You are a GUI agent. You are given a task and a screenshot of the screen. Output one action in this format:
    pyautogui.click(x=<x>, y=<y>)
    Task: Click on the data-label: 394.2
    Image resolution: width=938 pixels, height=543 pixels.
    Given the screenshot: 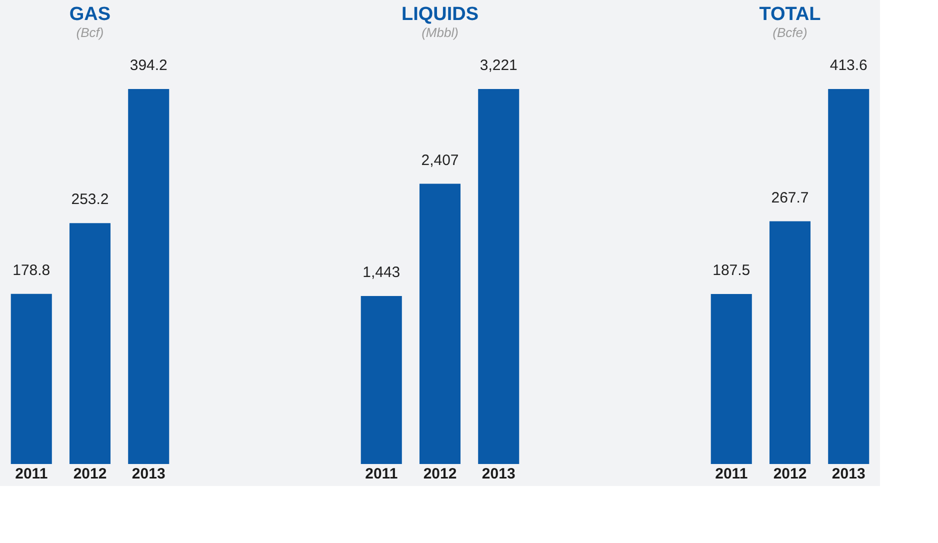 What is the action you would take?
    pyautogui.click(x=149, y=65)
    